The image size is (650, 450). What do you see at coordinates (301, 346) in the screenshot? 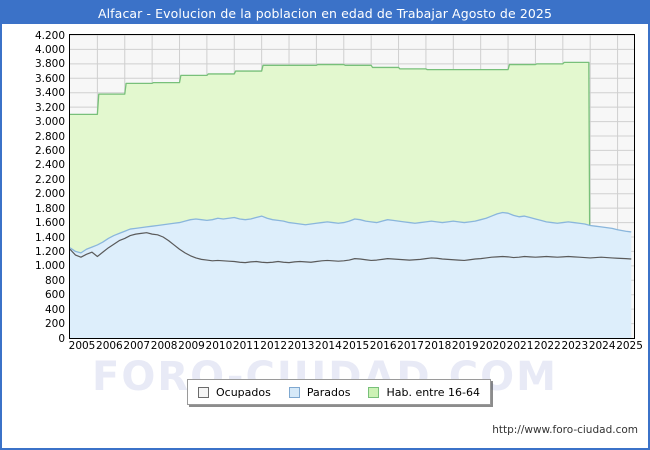
I see `x-axis-tick-label: 2013` at bounding box center [301, 346].